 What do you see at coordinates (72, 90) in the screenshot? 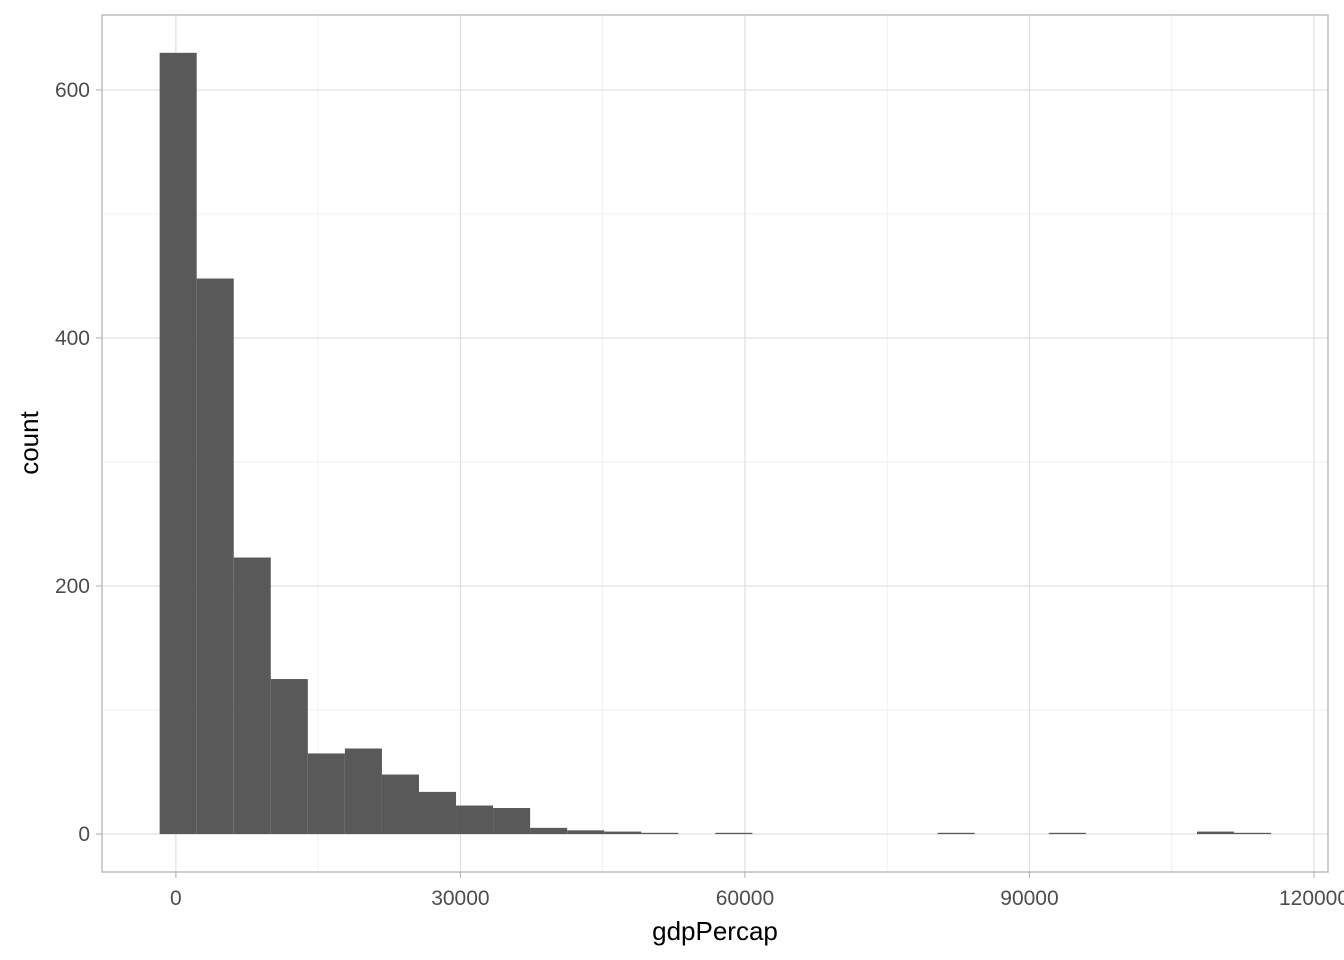
I see `y-tick-label: 600` at bounding box center [72, 90].